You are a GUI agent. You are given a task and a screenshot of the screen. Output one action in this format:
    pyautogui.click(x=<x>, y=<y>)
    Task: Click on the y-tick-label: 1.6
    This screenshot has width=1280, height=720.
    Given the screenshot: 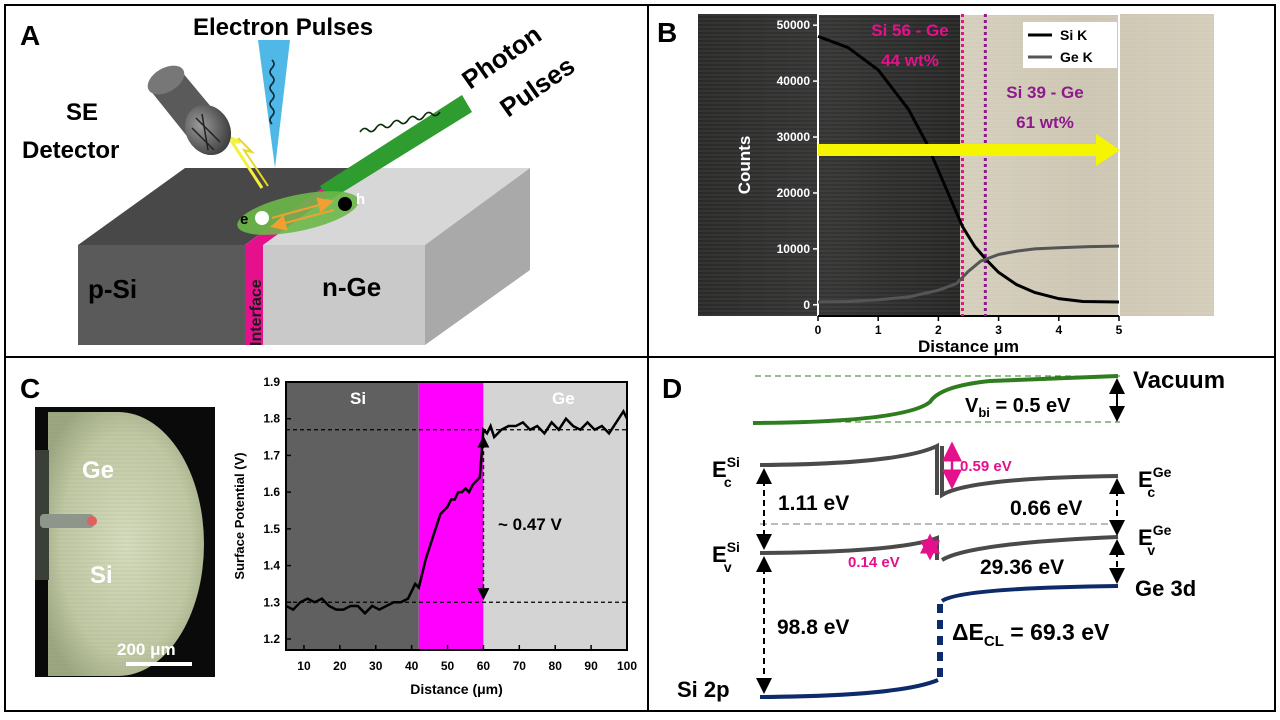 What is the action you would take?
    pyautogui.click(x=271, y=492)
    